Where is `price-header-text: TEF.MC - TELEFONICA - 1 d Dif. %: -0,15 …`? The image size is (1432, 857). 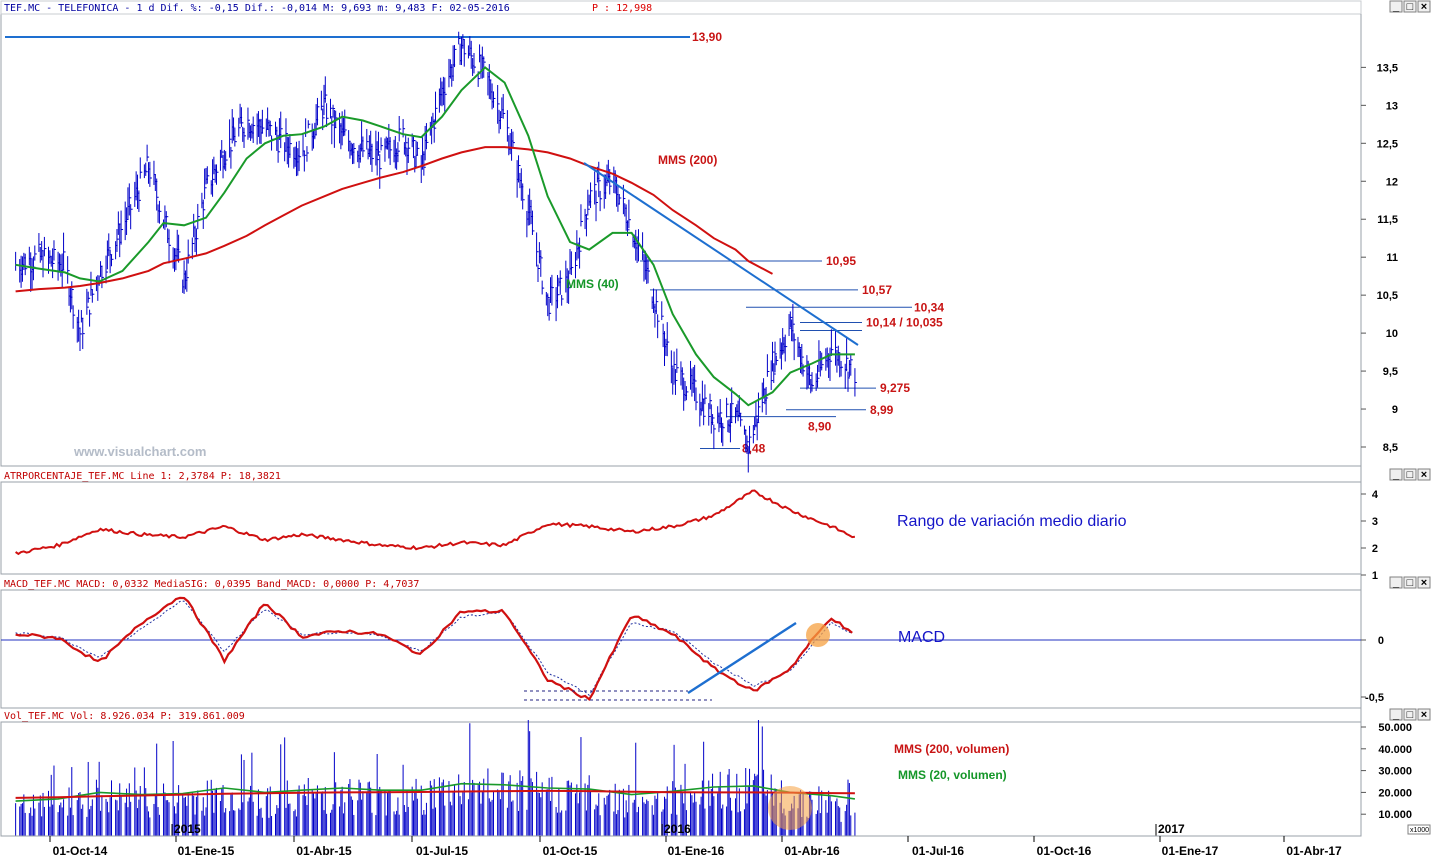
price-header-text: TEF.MC - TELEFONICA - 1 d Dif. %: -0,15 … is located at coordinates (257, 8).